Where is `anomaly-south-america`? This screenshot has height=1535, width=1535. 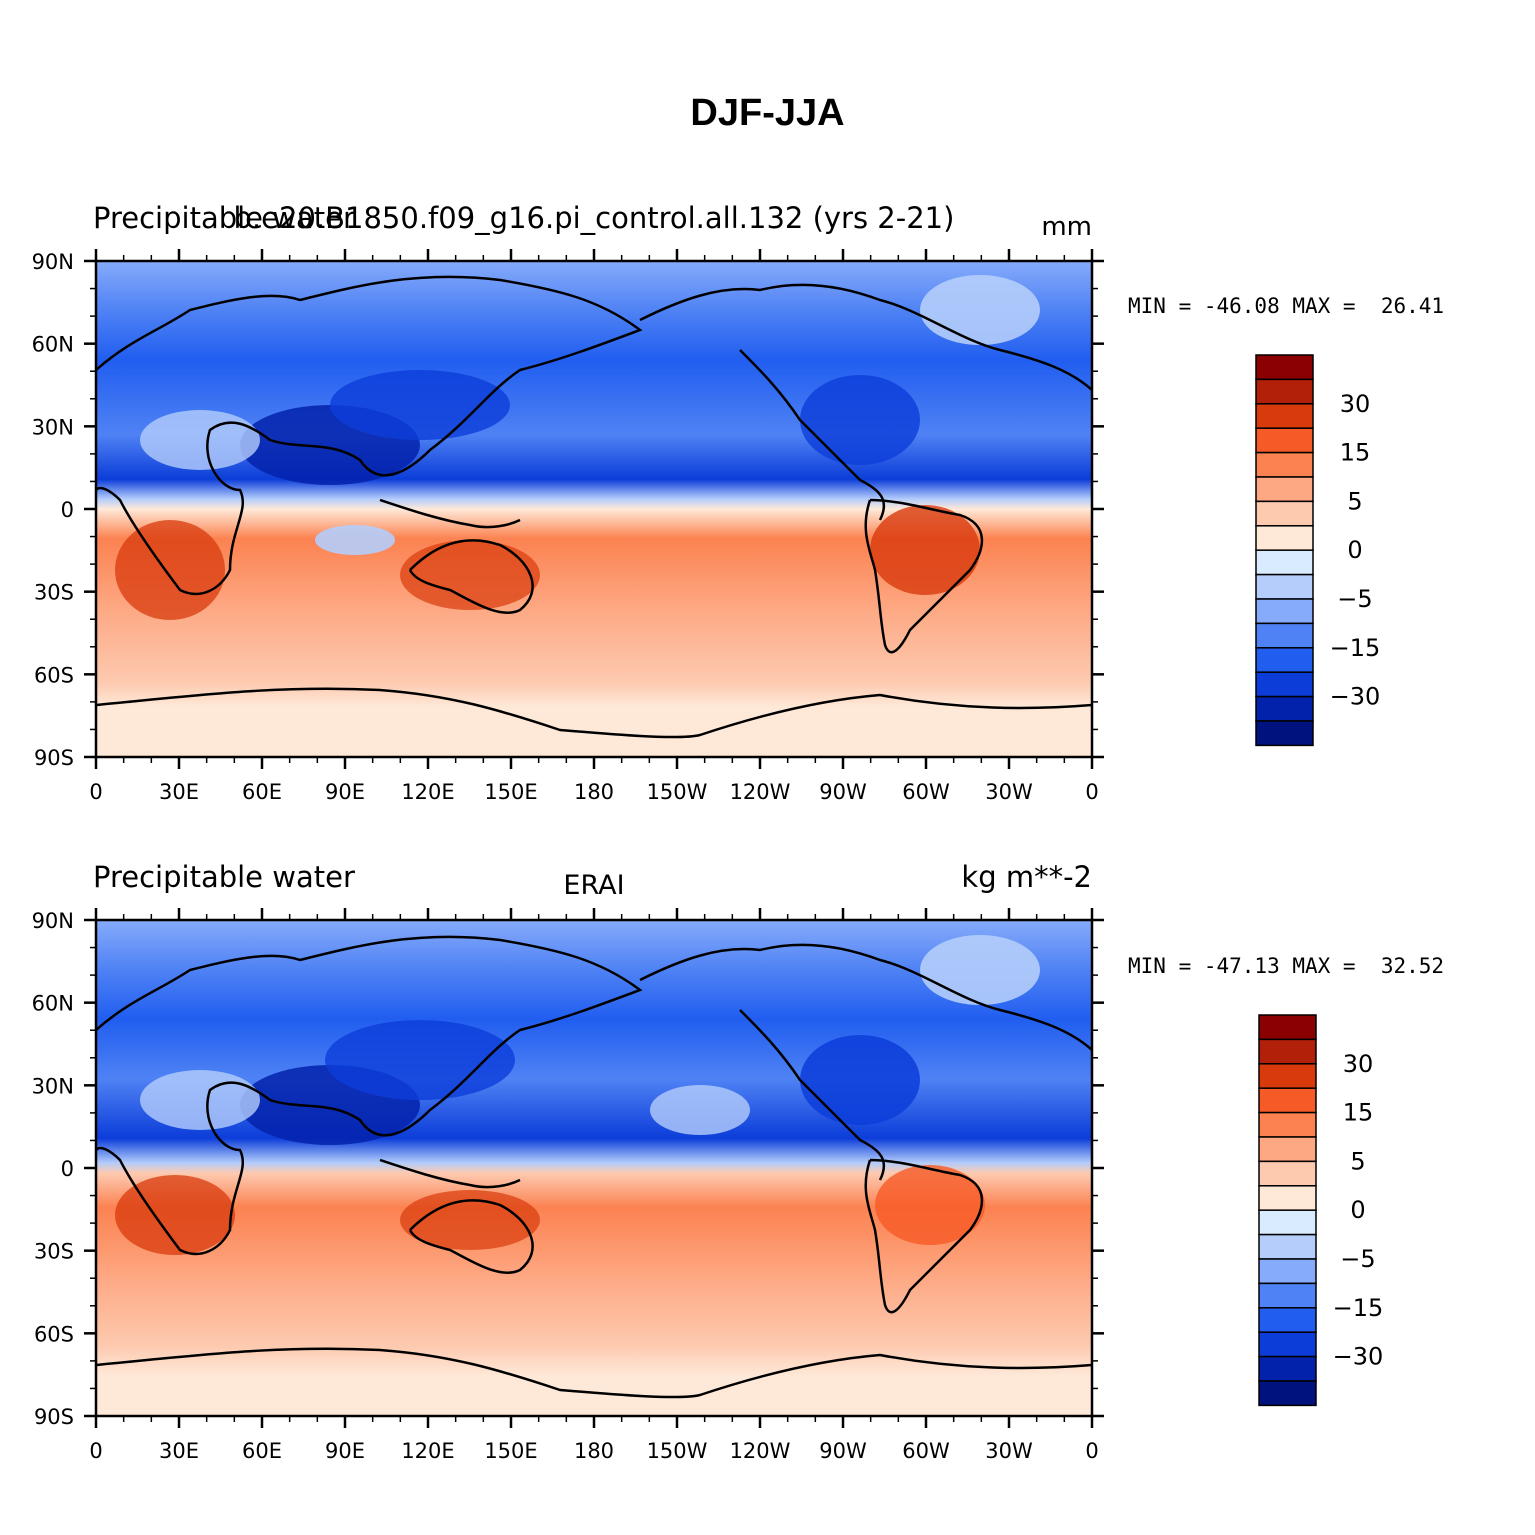 anomaly-south-america is located at coordinates (925, 550).